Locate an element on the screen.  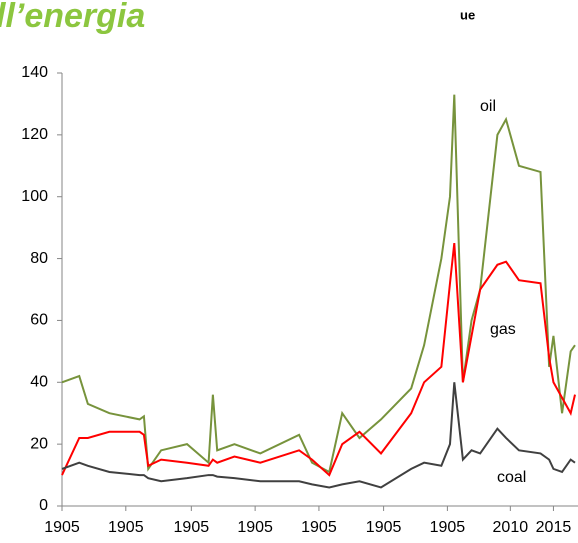
y-tick-label: 0 is located at coordinates (43, 505).